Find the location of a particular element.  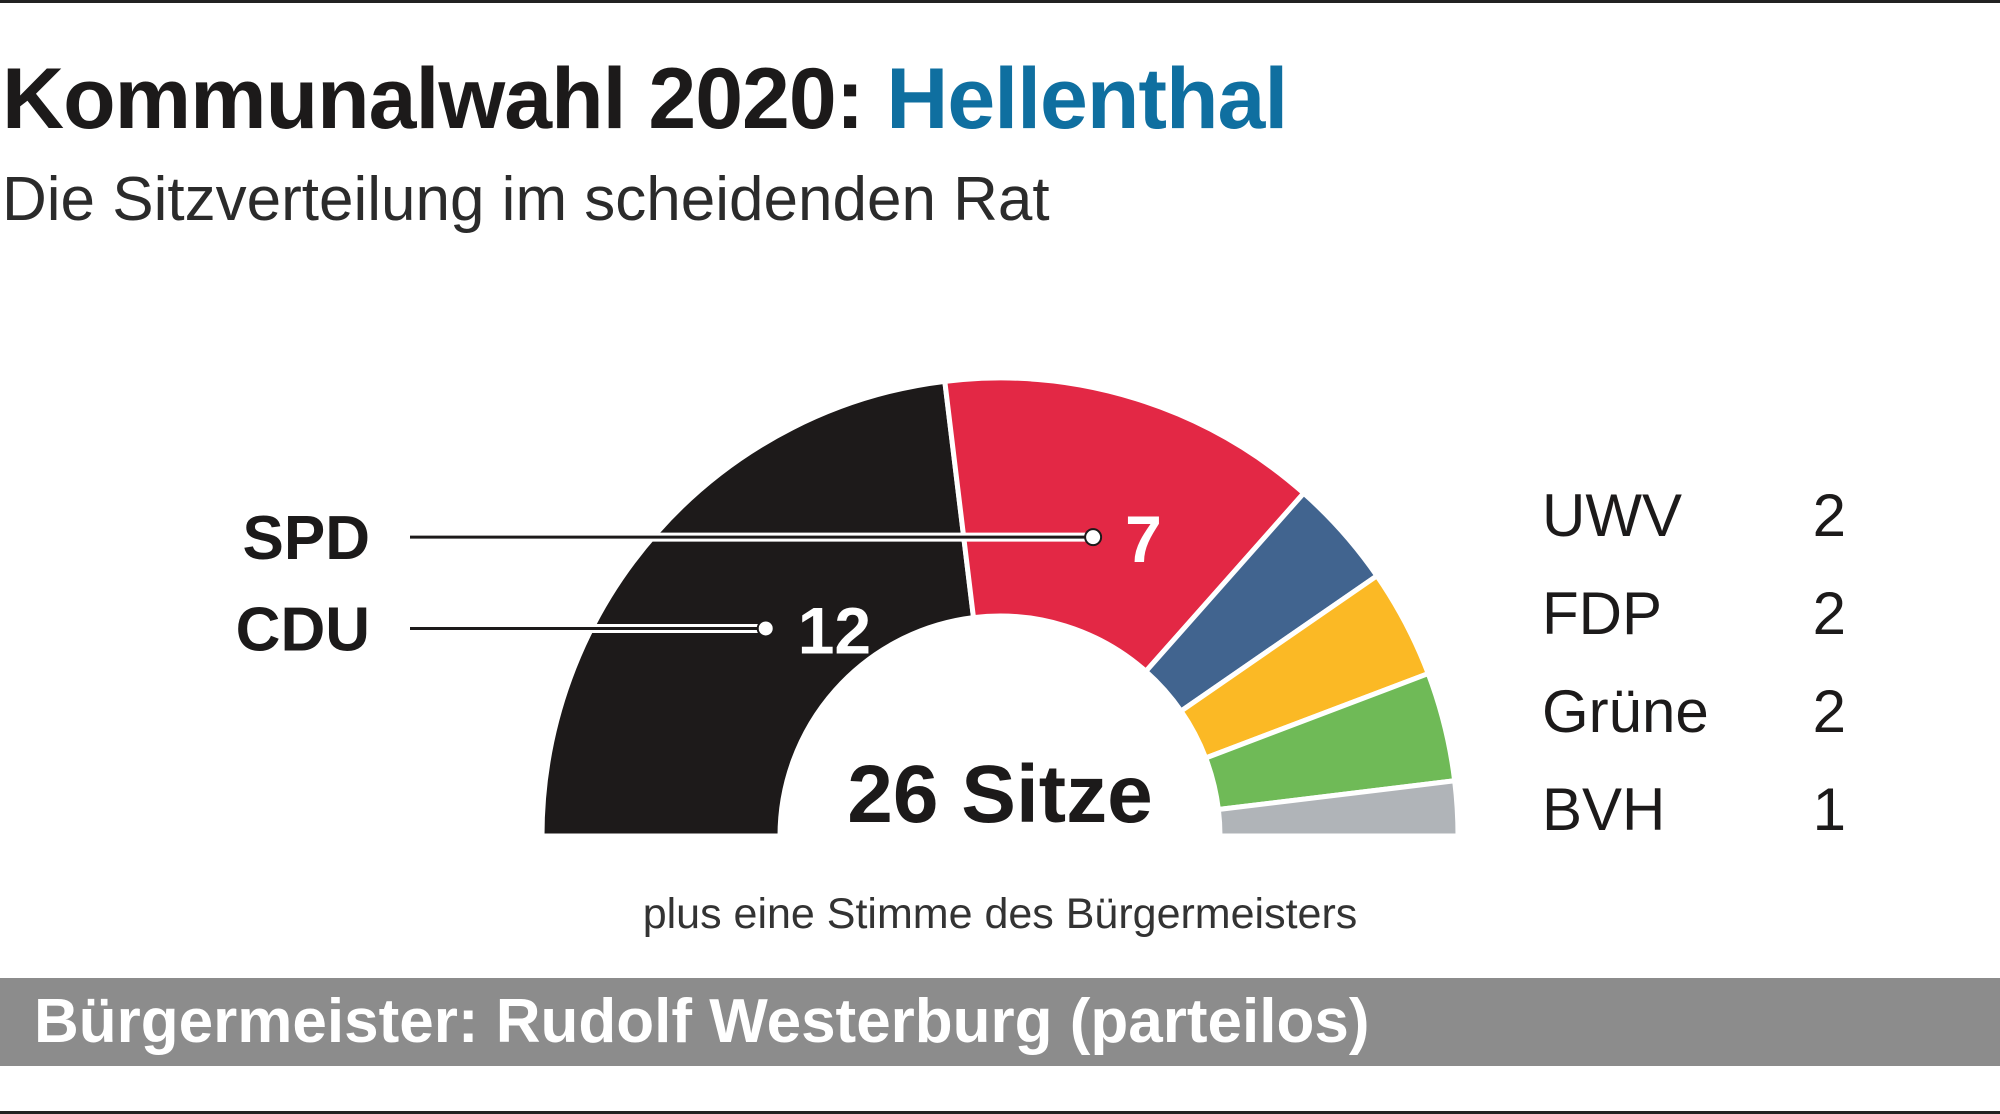

total-seats-label: 26 Sitze is located at coordinates (999, 794).